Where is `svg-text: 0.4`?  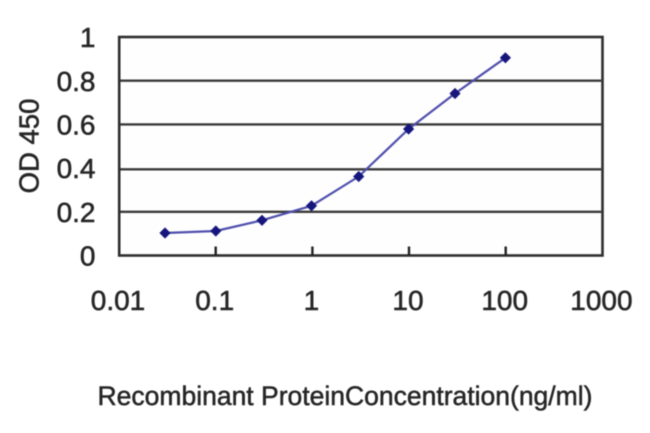 svg-text: 0.4 is located at coordinates (76, 168).